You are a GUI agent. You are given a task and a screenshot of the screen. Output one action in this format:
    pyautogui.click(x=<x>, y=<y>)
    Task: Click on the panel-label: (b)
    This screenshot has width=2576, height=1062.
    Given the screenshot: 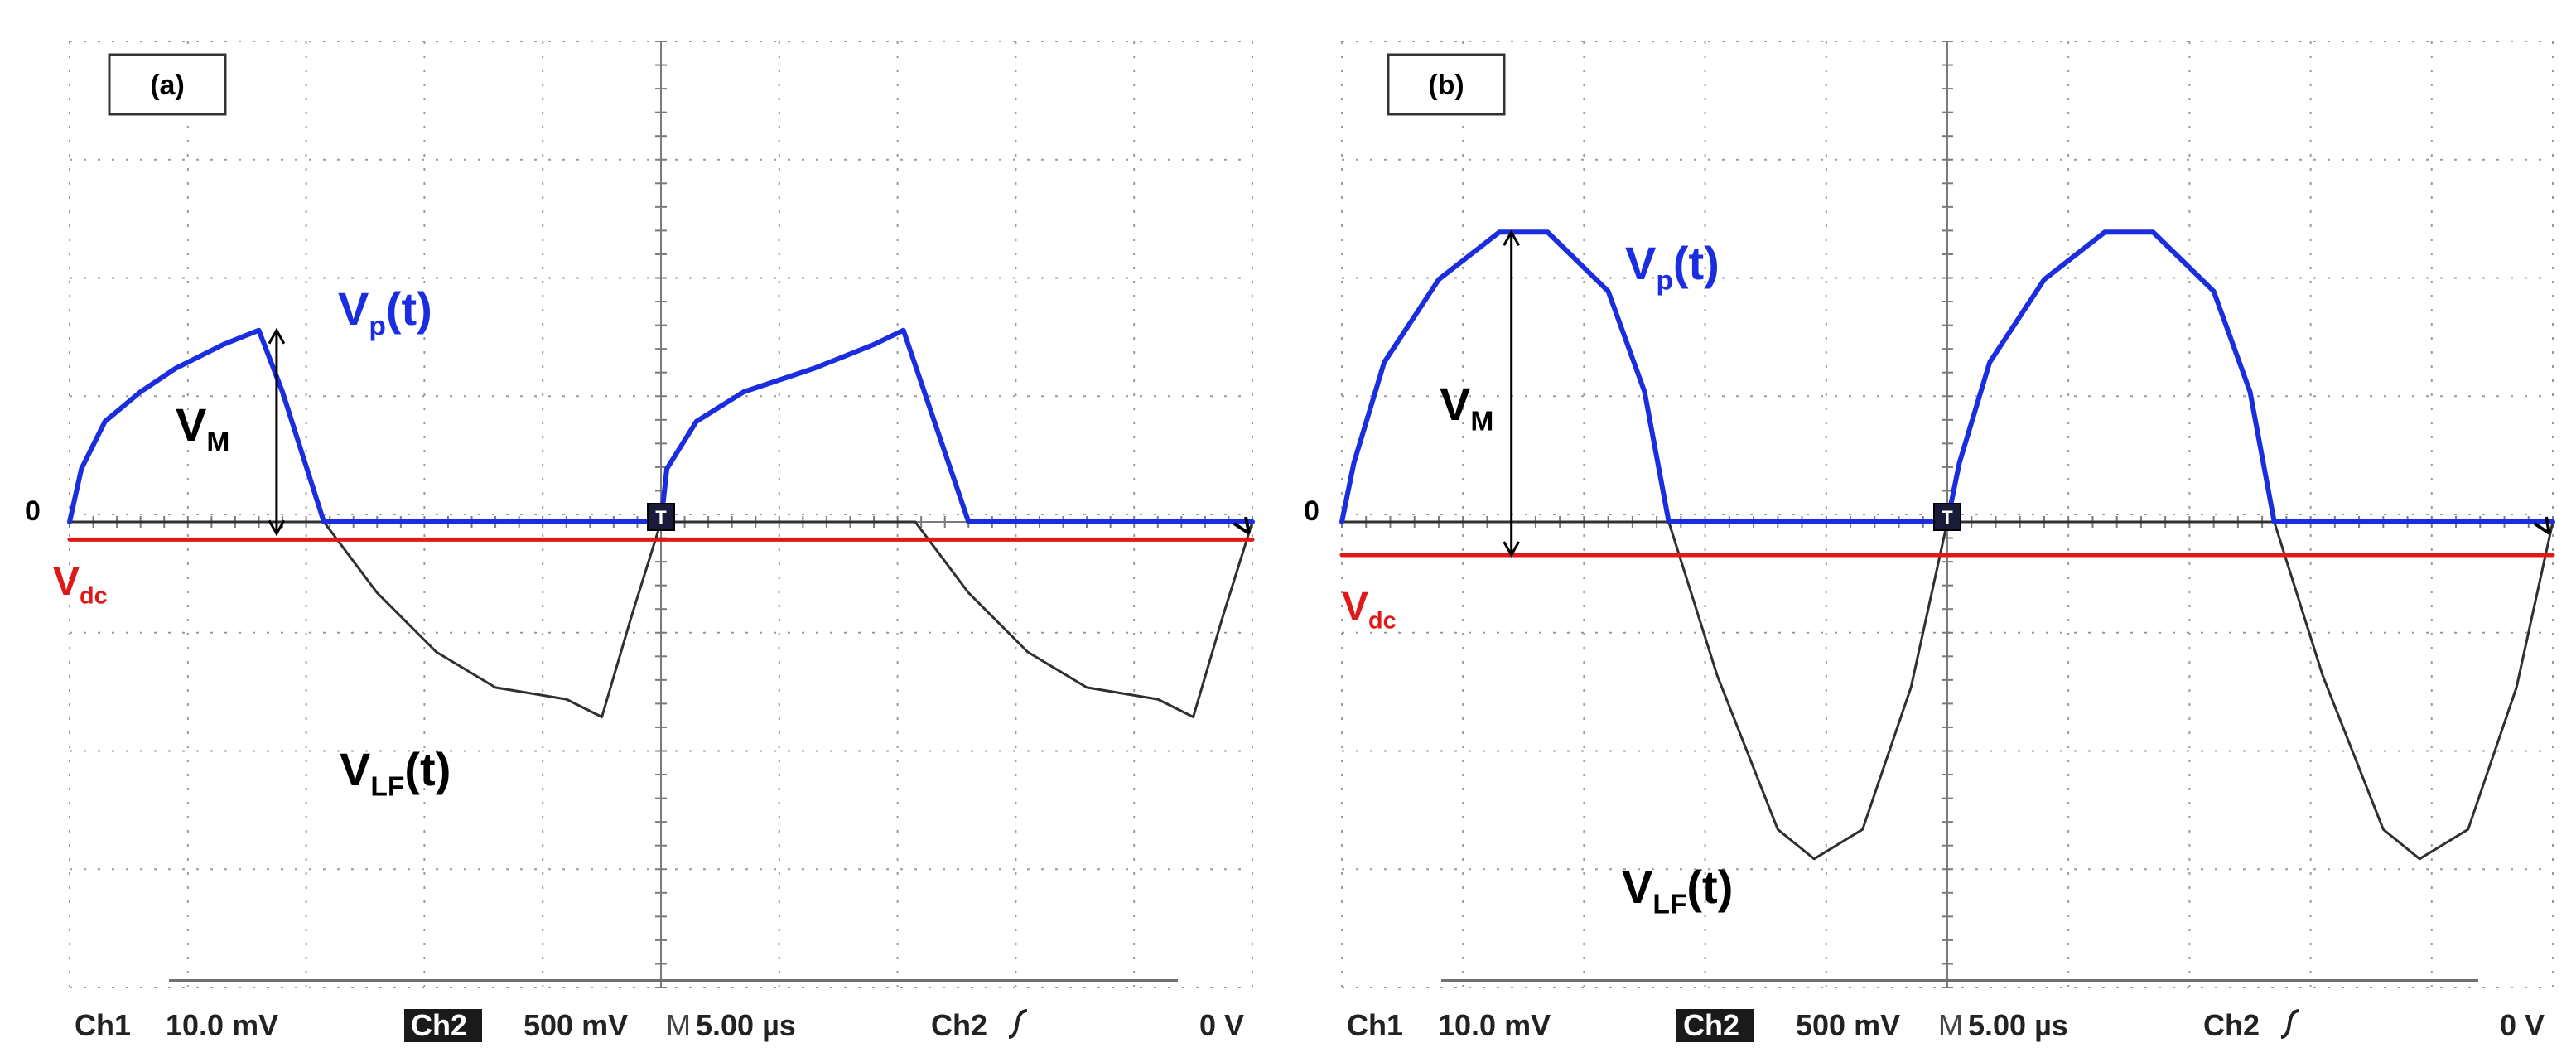 What is the action you would take?
    pyautogui.click(x=1446, y=85)
    